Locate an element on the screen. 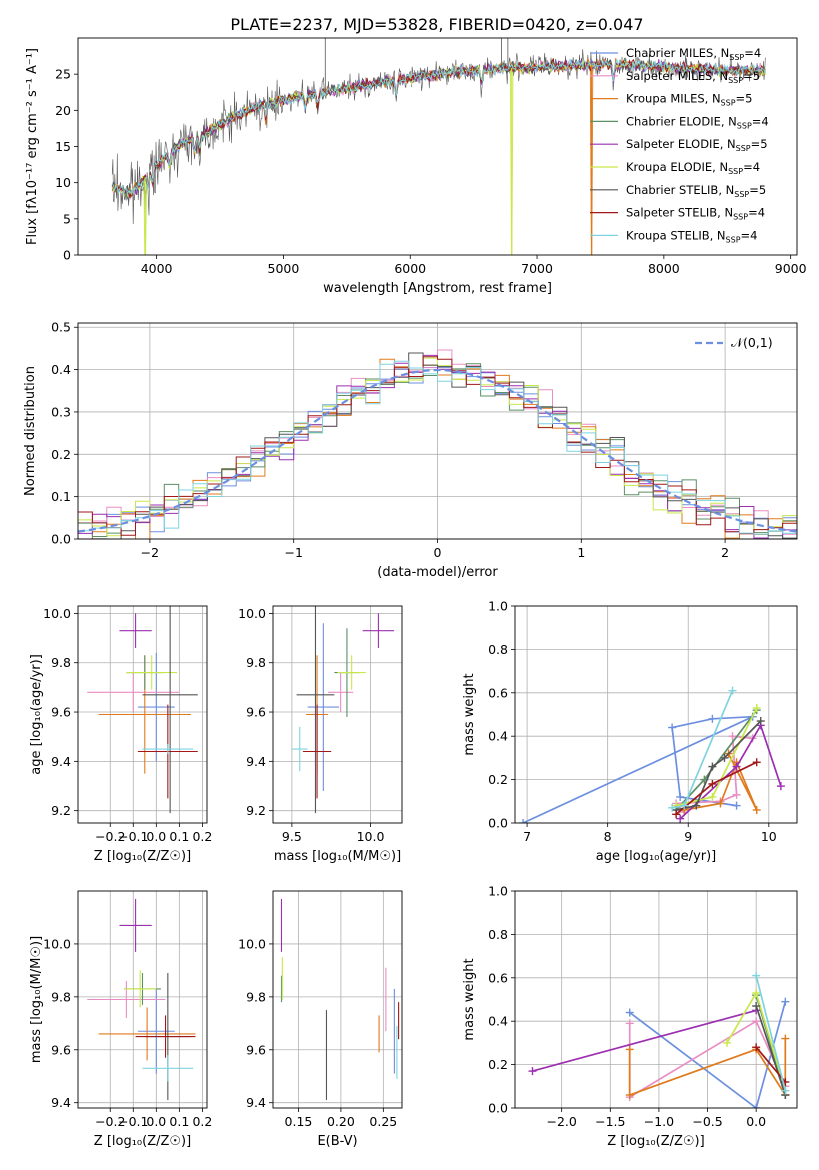  x-tick-label: 0.15 is located at coordinates (299, 1121).